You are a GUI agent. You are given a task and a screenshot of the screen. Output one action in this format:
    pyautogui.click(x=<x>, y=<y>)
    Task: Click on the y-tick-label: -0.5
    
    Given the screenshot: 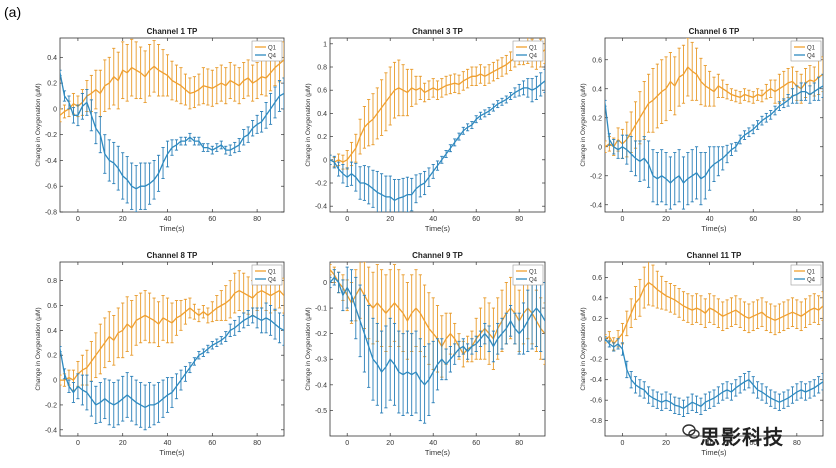 What is the action you would take?
    pyautogui.click(x=321, y=411)
    